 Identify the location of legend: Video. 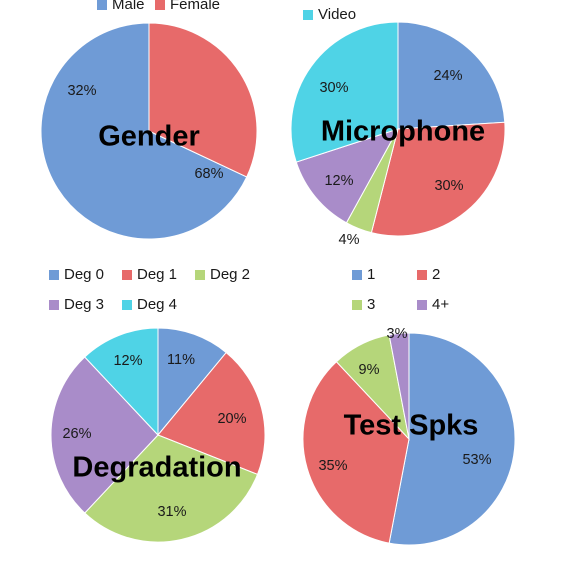
(329, 14).